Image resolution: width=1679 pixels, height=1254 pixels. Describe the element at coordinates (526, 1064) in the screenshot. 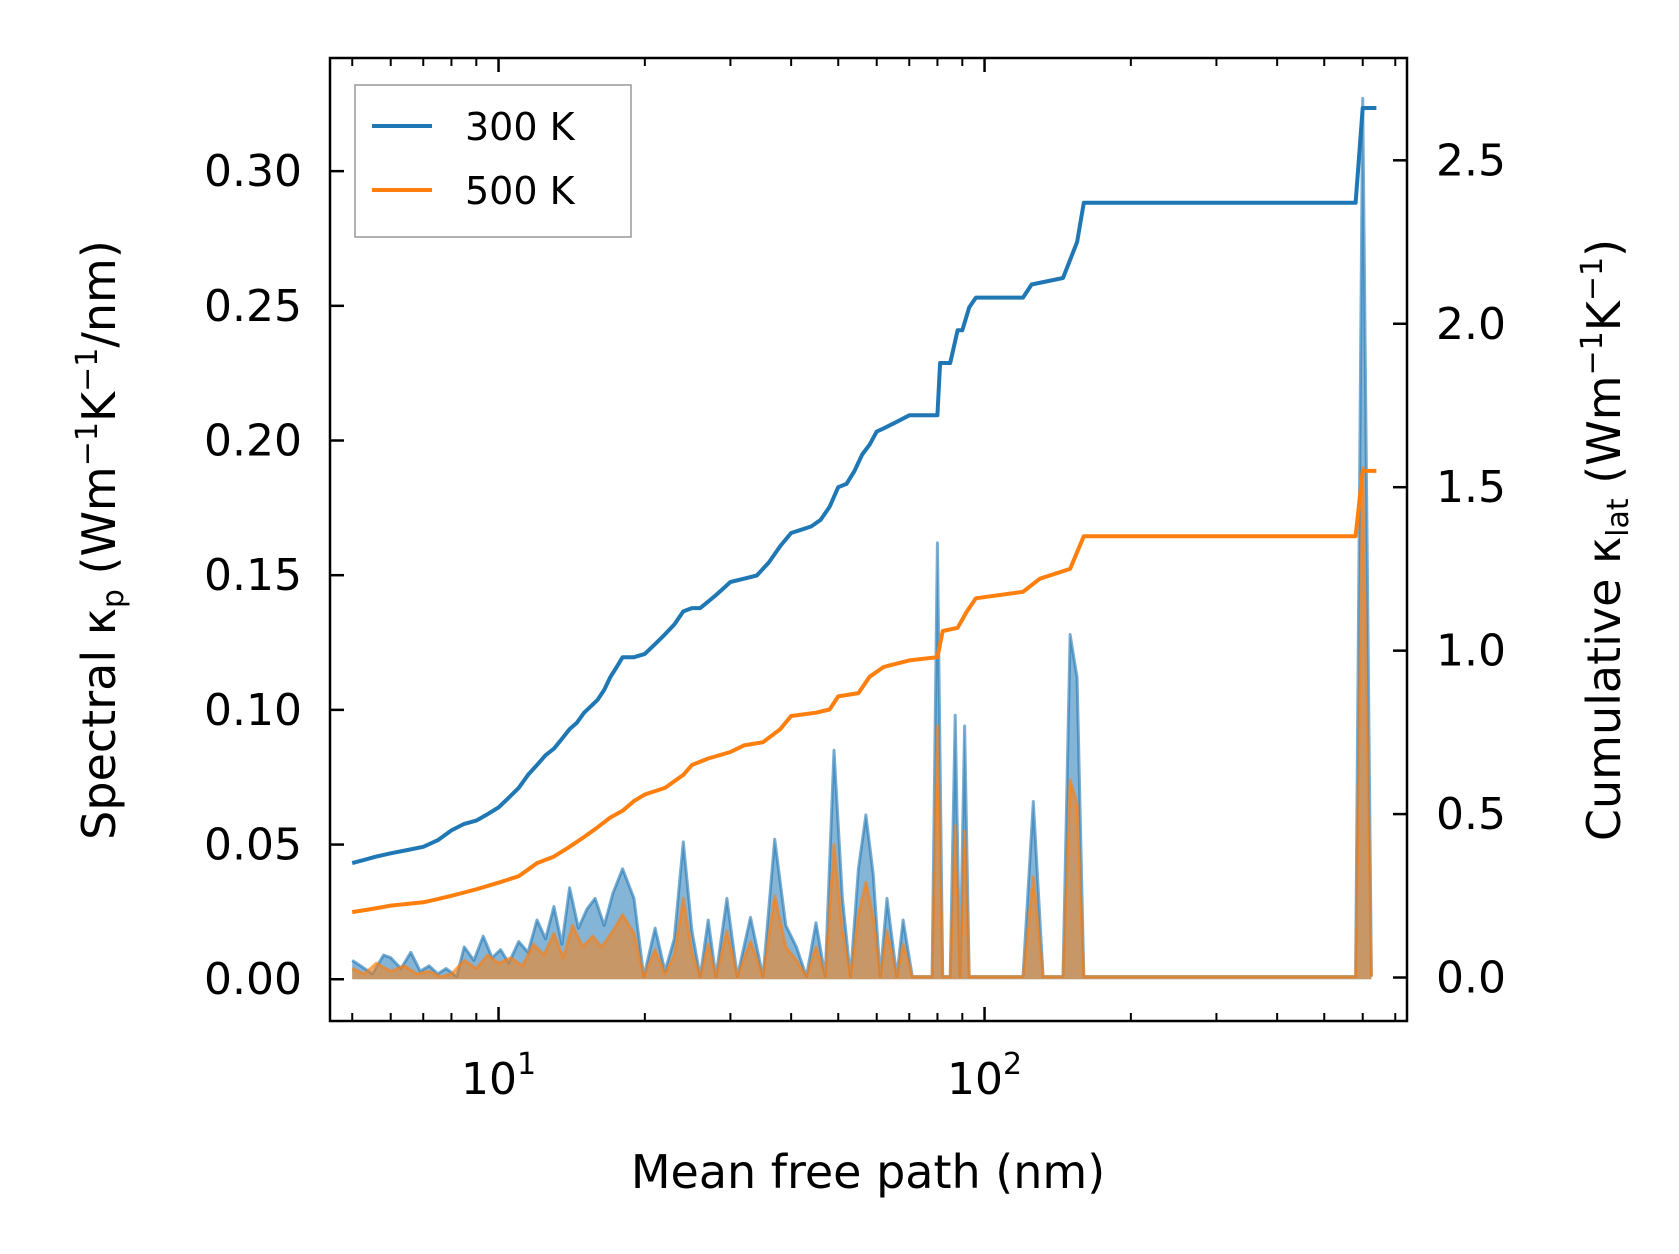

I see `x-tick-label-exp: 1` at that location.